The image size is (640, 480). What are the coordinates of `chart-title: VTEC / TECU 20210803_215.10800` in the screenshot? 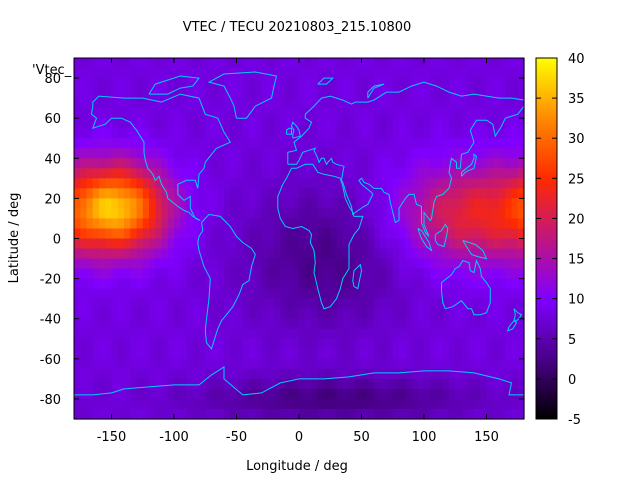 It's located at (297, 27).